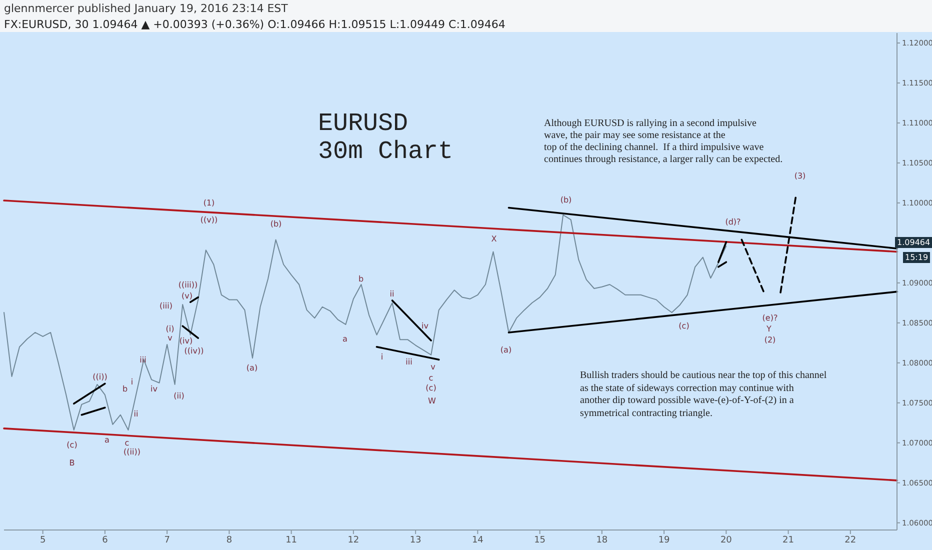  What do you see at coordinates (167, 540) in the screenshot?
I see `x-tick-label: 7` at bounding box center [167, 540].